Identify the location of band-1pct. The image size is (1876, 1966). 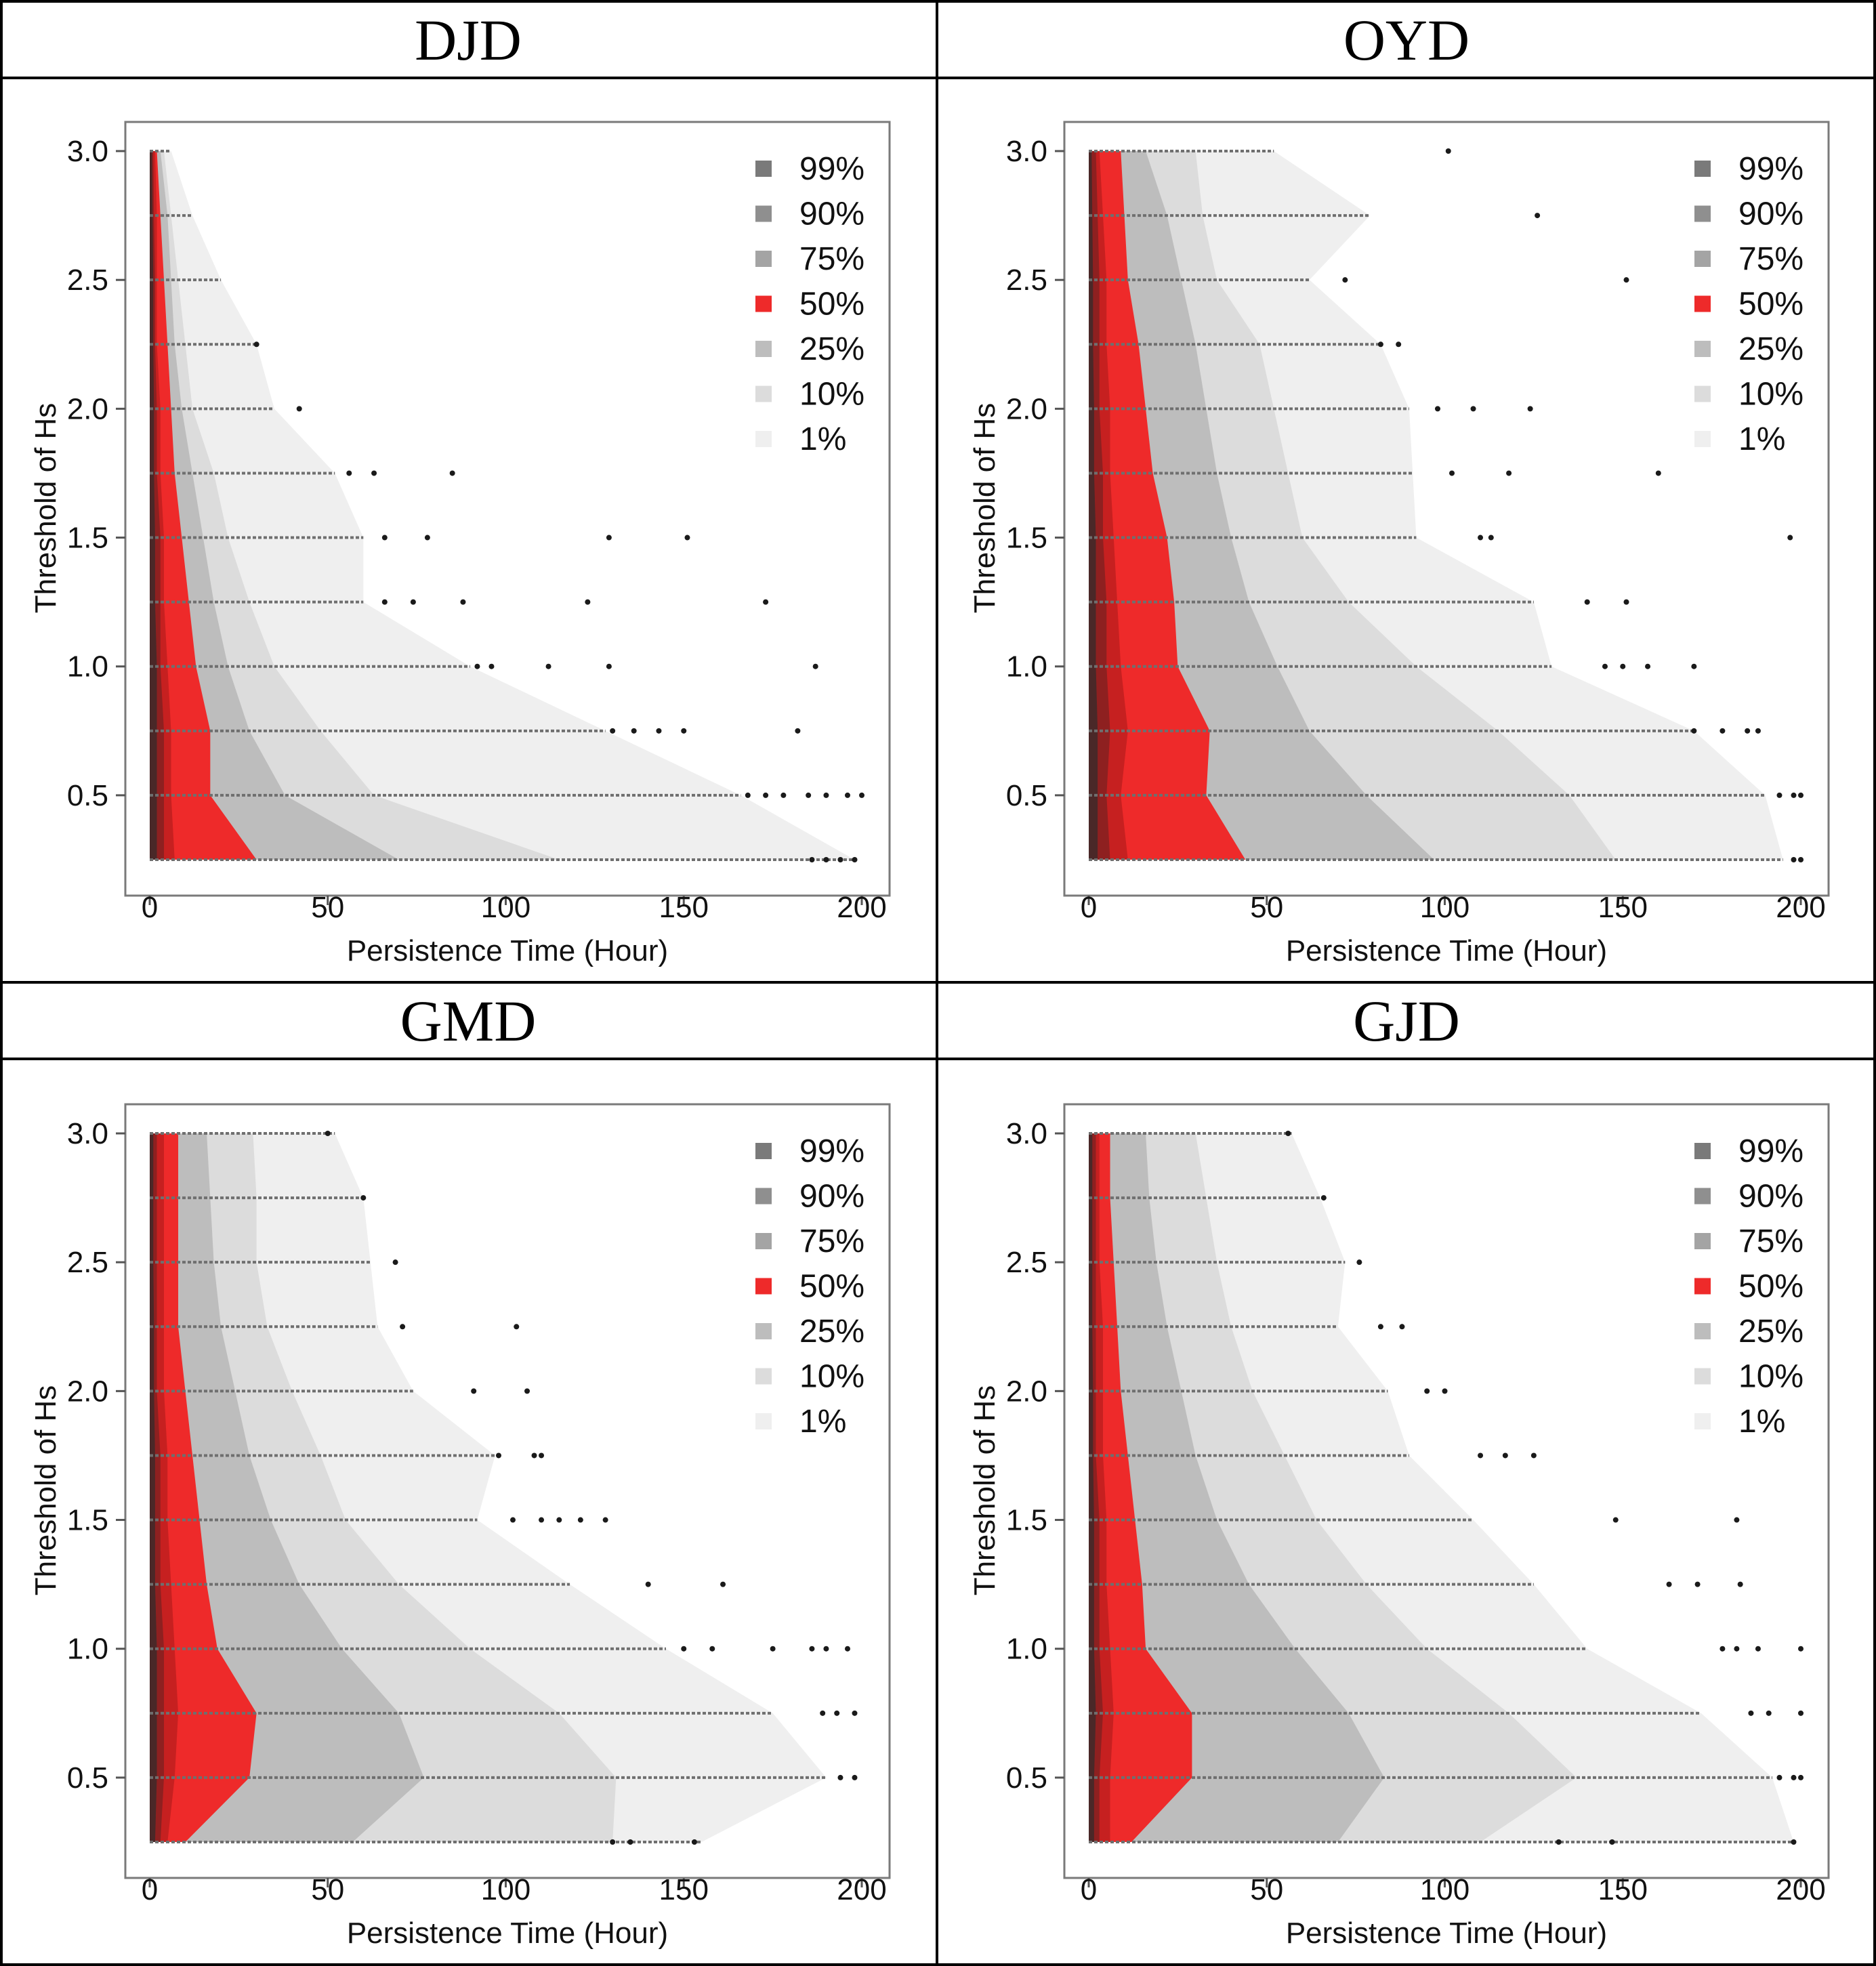
(502, 506).